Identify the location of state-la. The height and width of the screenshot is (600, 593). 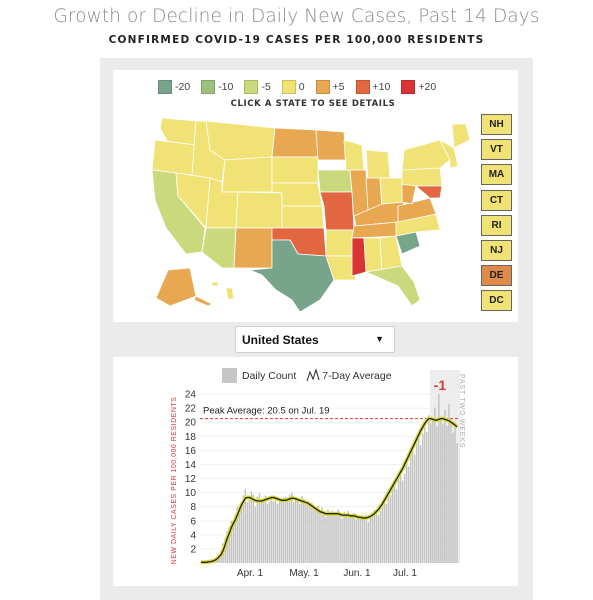
(341, 268).